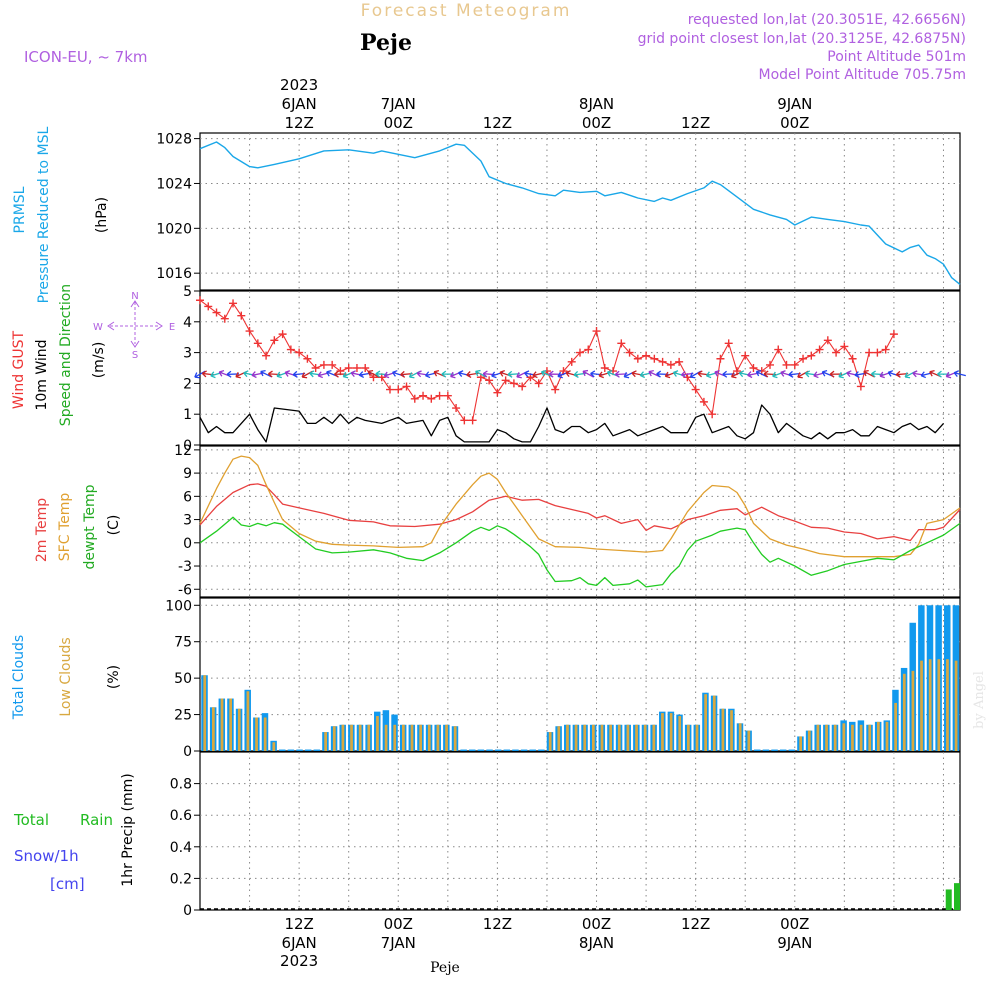 The image size is (1000, 1000). I want to click on temp-dew-line, so click(580, 552).